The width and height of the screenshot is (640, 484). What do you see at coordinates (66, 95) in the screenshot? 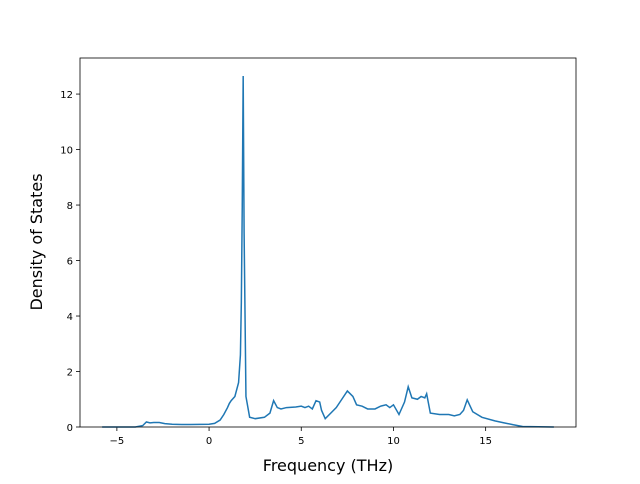
I see `y-tick-label: 12` at bounding box center [66, 95].